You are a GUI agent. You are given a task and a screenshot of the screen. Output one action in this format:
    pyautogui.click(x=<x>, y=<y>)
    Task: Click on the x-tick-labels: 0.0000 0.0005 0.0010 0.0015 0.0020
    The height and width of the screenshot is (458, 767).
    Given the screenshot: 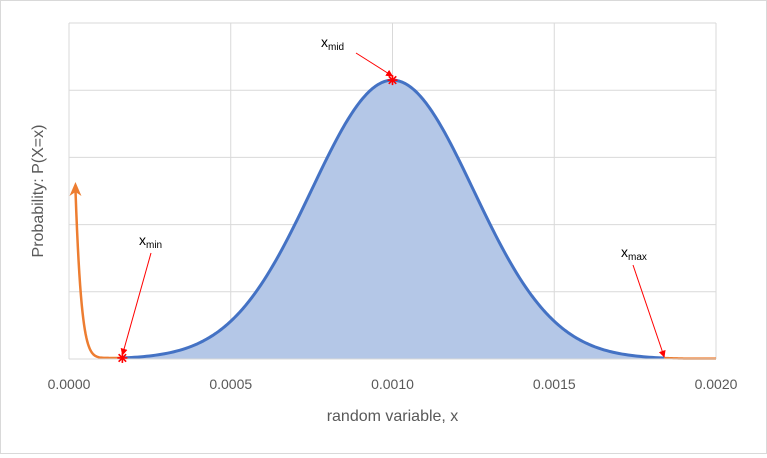 What is the action you would take?
    pyautogui.click(x=393, y=384)
    